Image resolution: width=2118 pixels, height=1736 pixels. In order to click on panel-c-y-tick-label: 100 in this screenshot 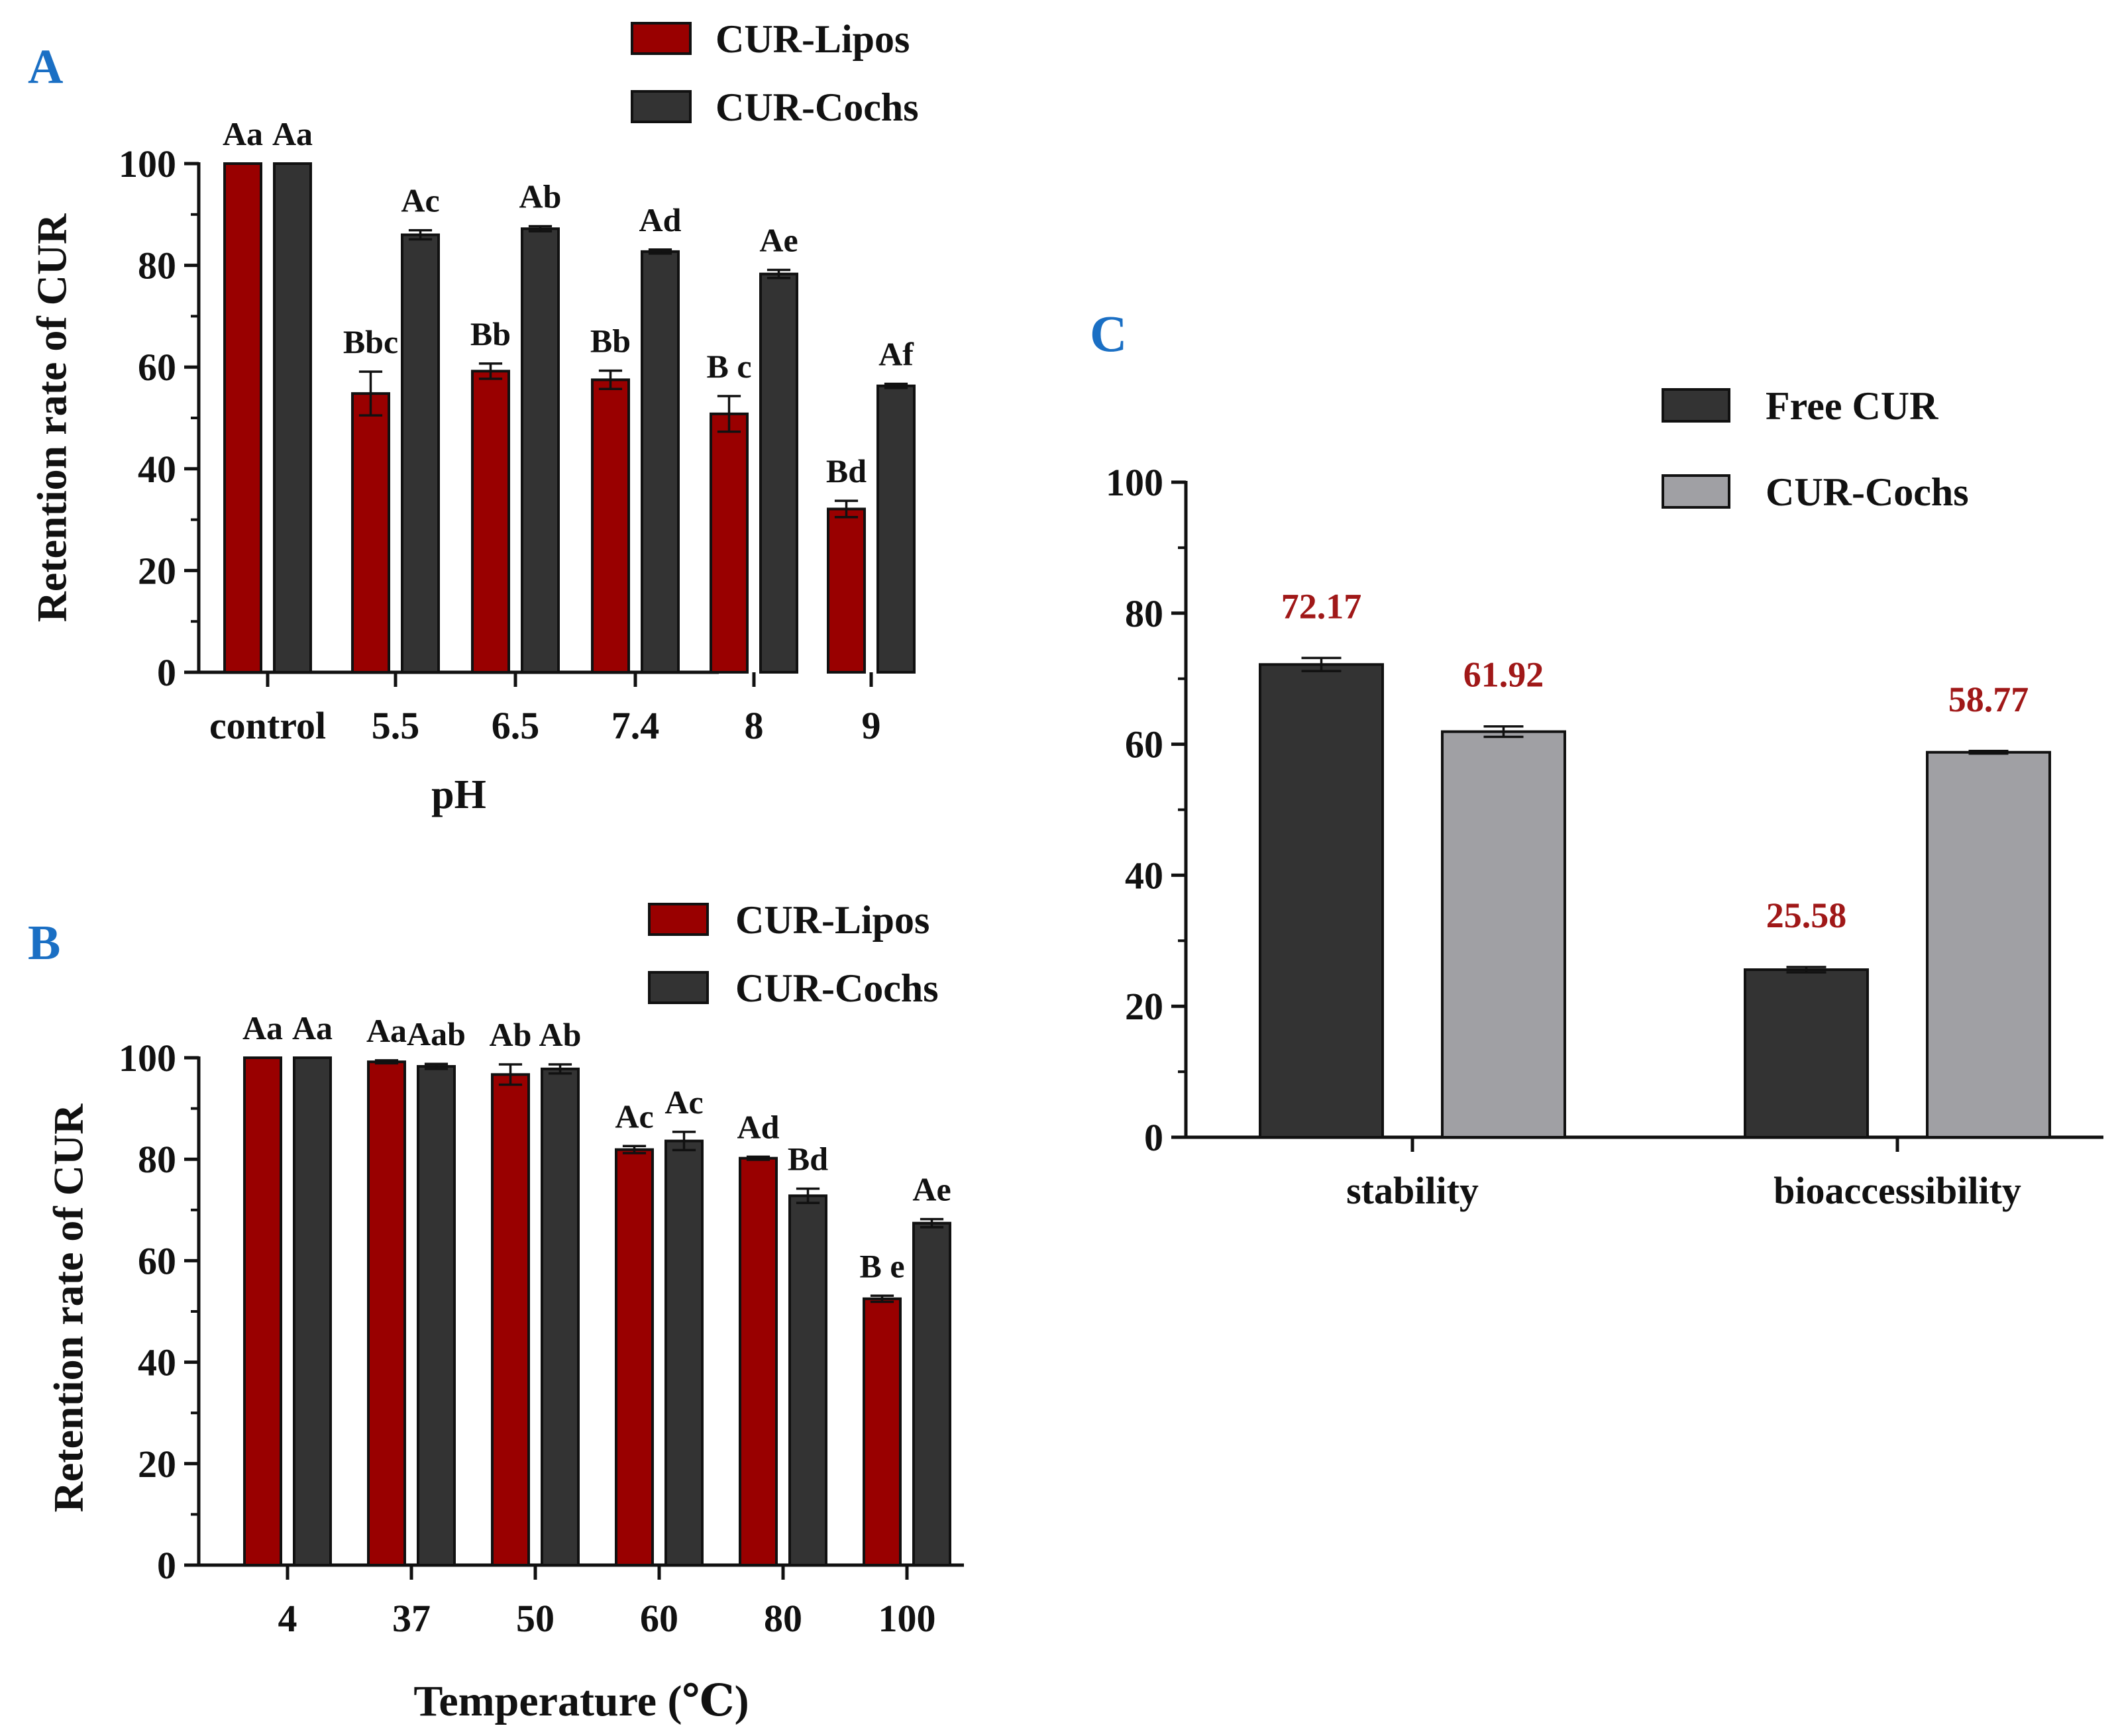, I will do `click(1134, 482)`.